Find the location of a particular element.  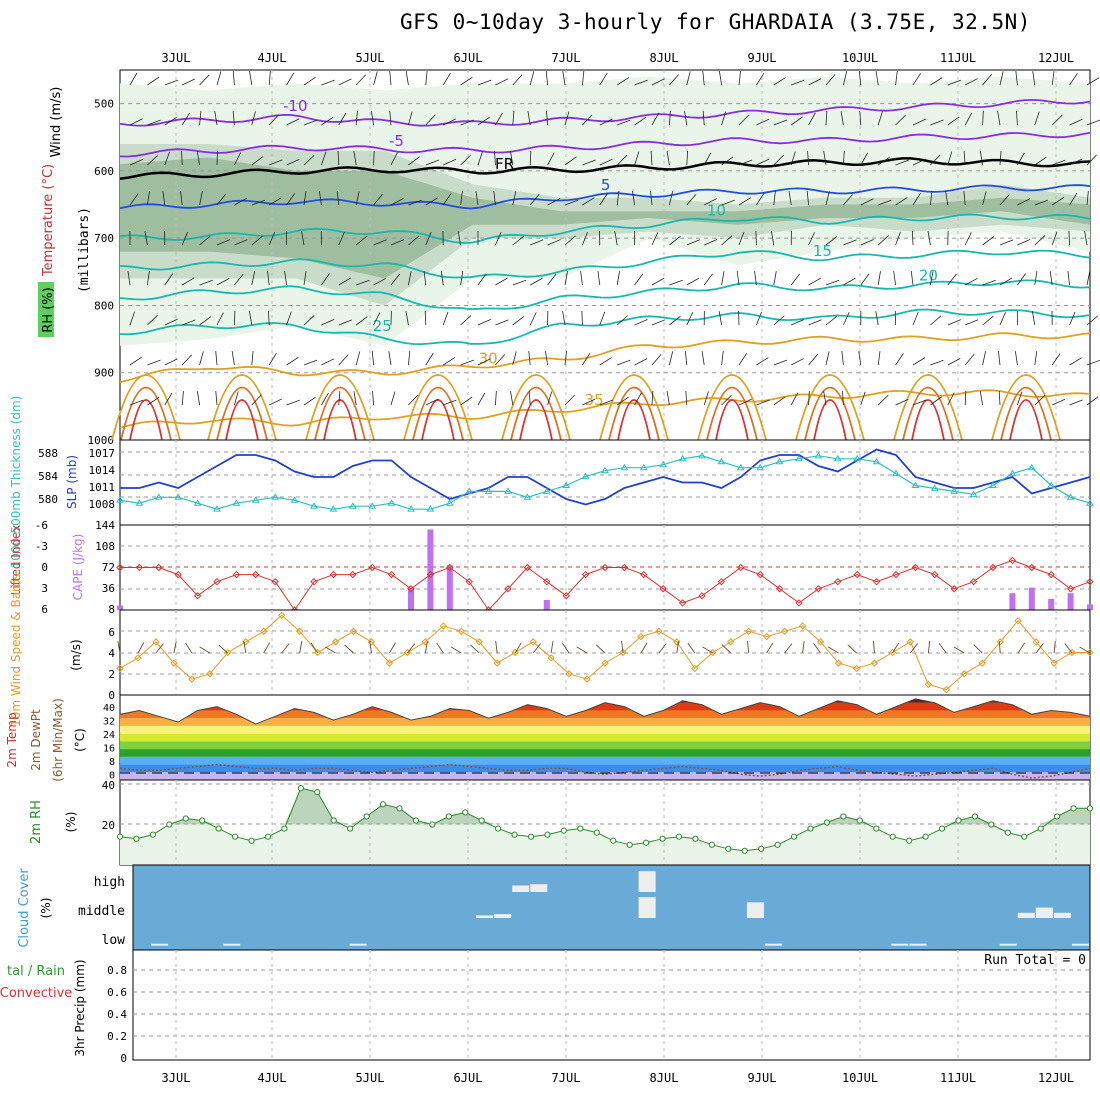

temp-contour-label: 30 is located at coordinates (488, 358).